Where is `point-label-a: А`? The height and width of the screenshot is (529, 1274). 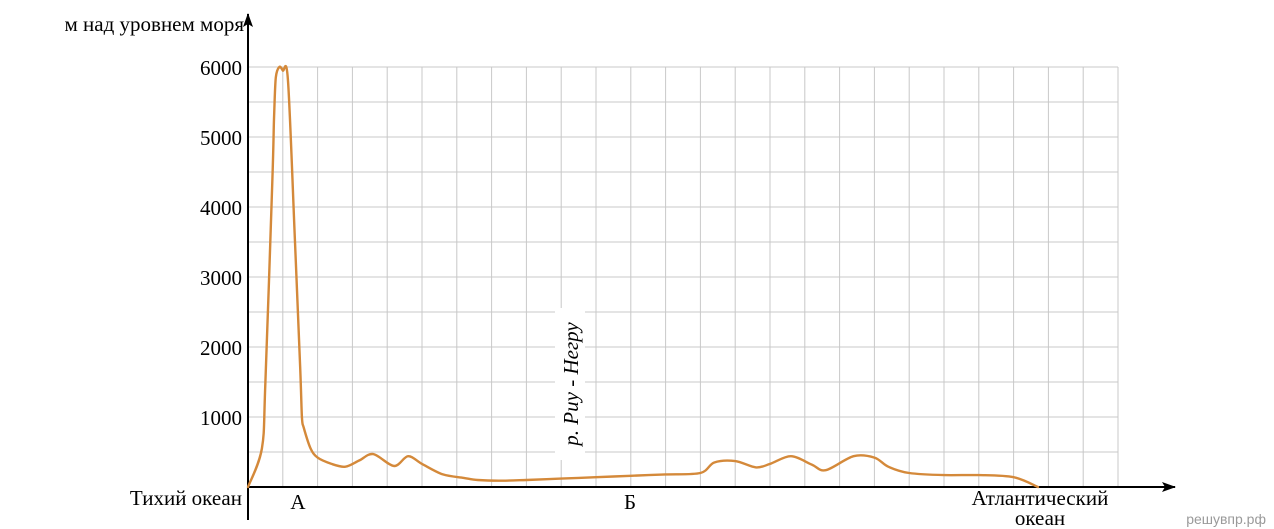
point-label-a: А is located at coordinates (298, 502).